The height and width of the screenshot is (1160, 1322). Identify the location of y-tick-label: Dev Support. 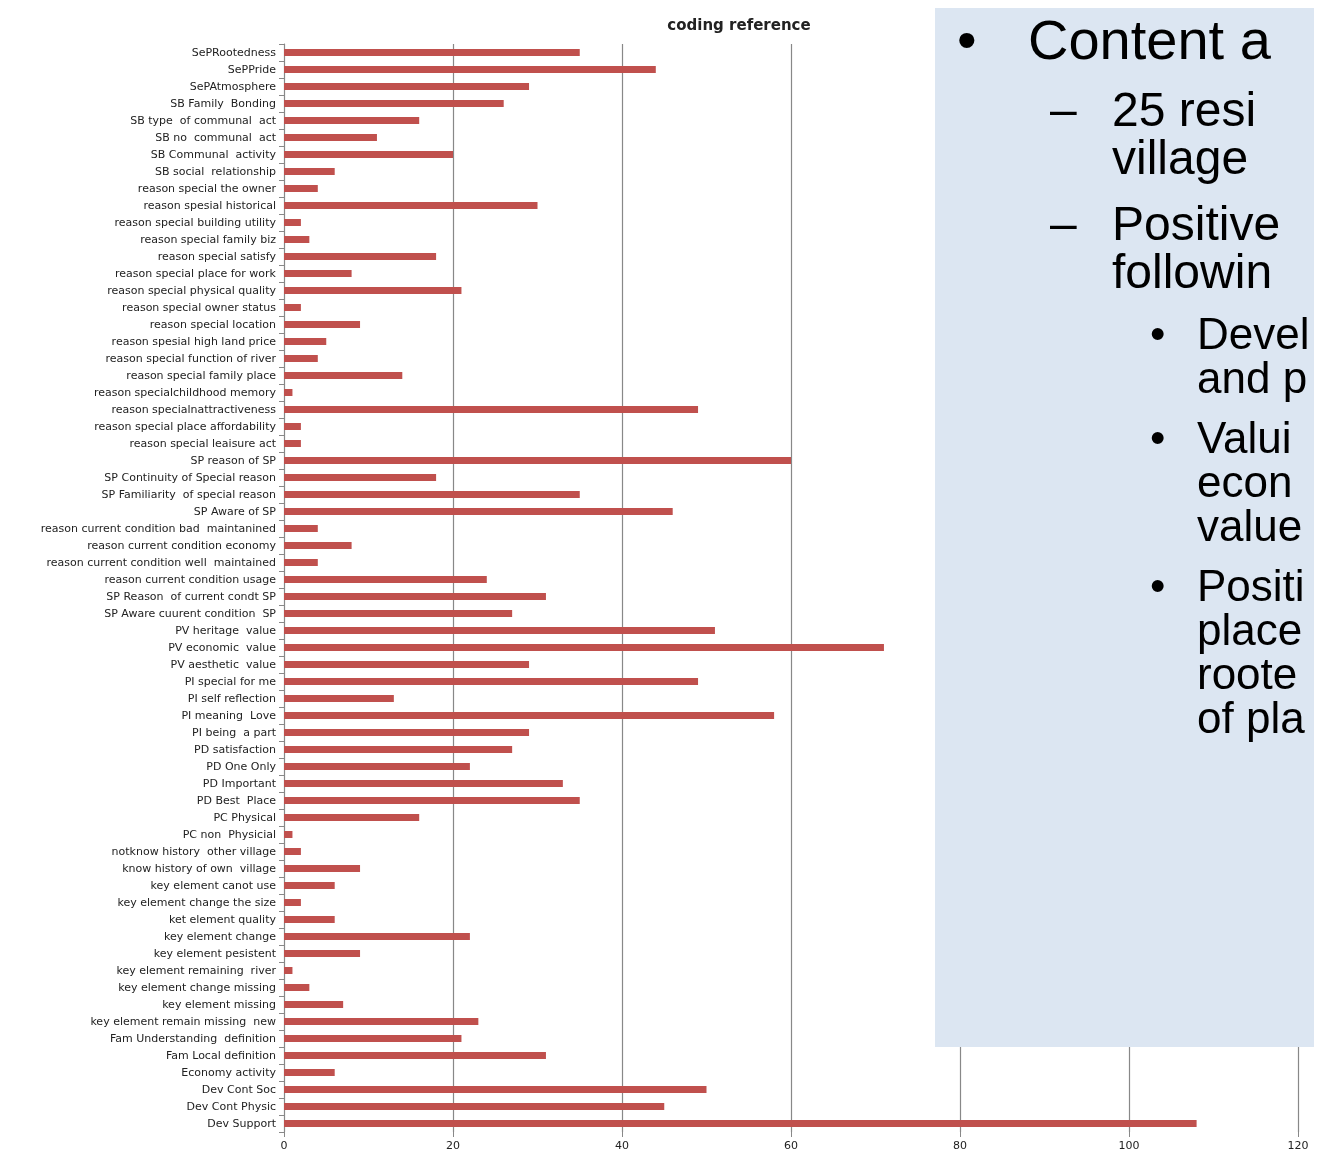
(242, 1123).